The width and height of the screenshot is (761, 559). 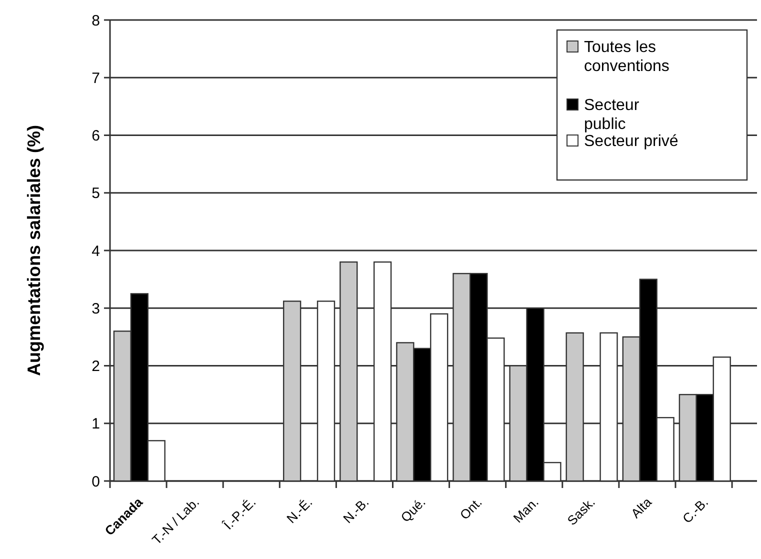 What do you see at coordinates (413, 510) in the screenshot?
I see `x-tick-label: Qué.` at bounding box center [413, 510].